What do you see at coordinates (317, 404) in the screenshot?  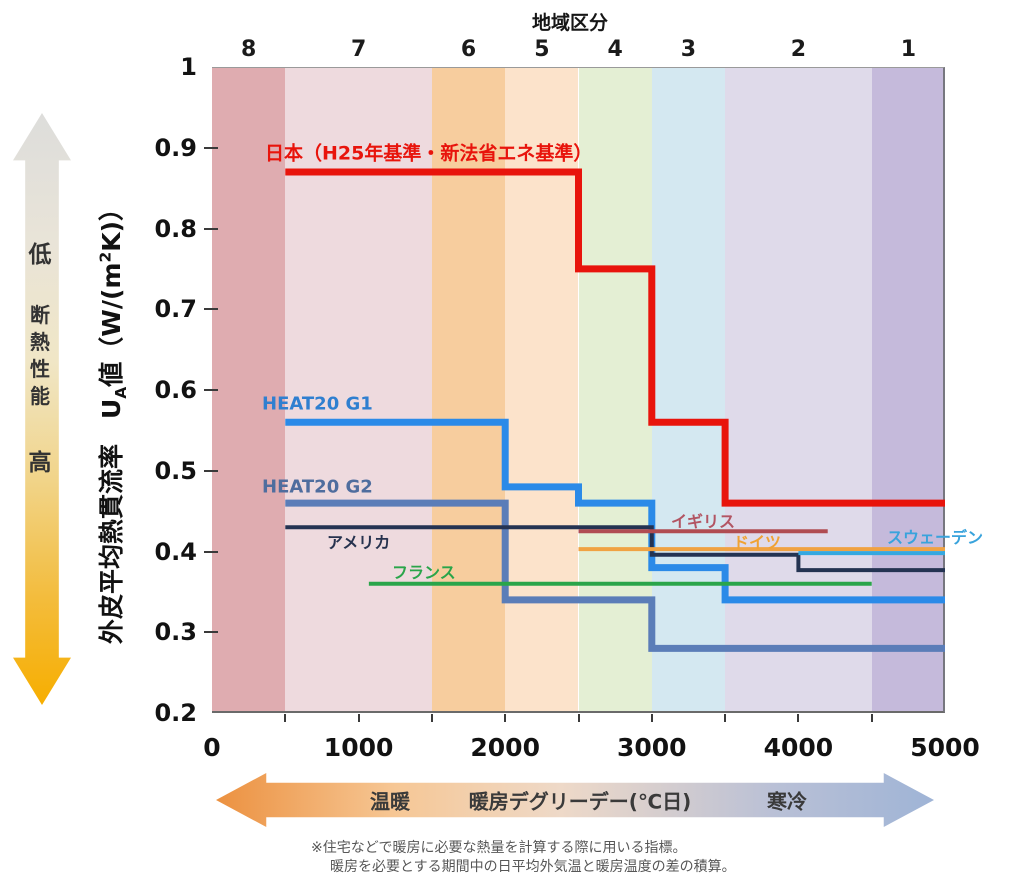 I see `series-label-1: HEAT20 G1` at bounding box center [317, 404].